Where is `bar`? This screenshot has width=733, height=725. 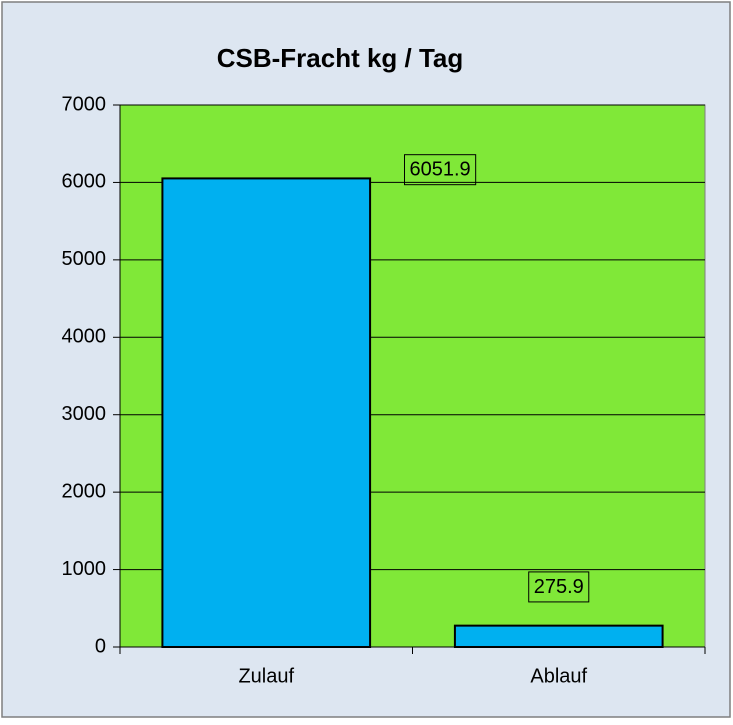 bar is located at coordinates (558, 636).